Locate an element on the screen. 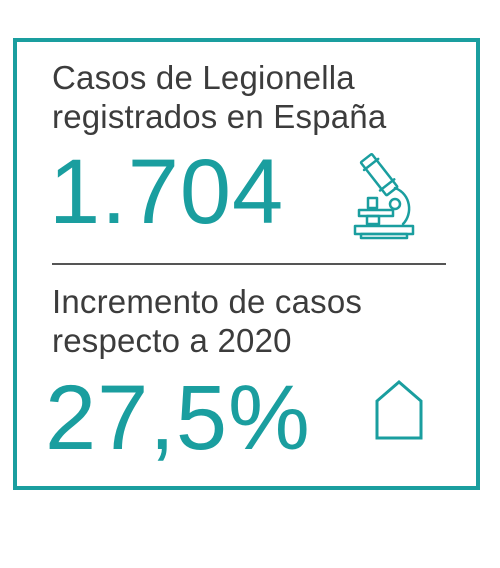 This screenshot has width=500, height=568. increase-label: Incremento de casos respecto a 2020 is located at coordinates (207, 321).